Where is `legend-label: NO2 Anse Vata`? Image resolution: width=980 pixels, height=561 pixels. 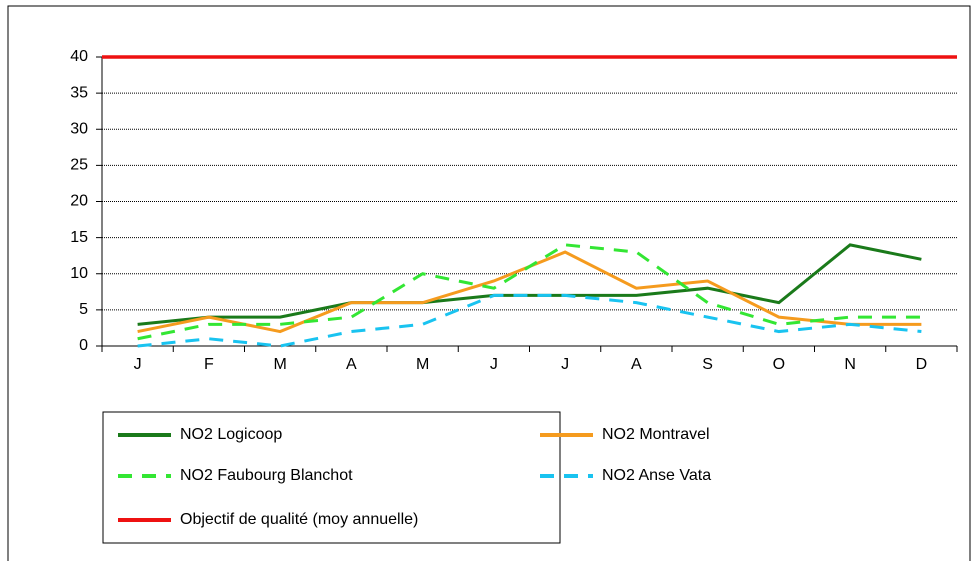
legend-label: NO2 Anse Vata is located at coordinates (656, 475).